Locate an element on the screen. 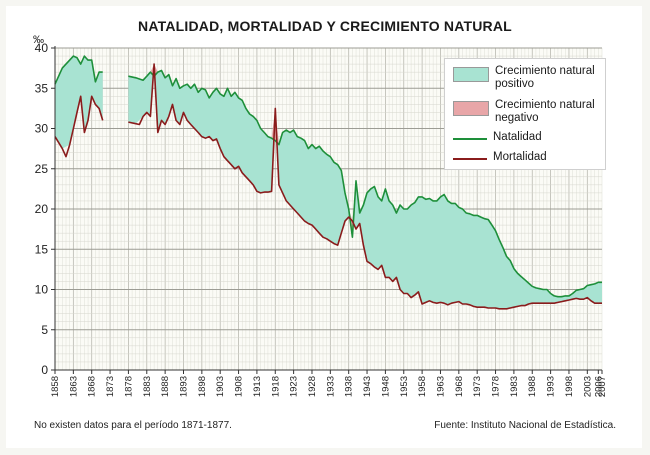  x-tick-label: 1903 is located at coordinates (220, 386).